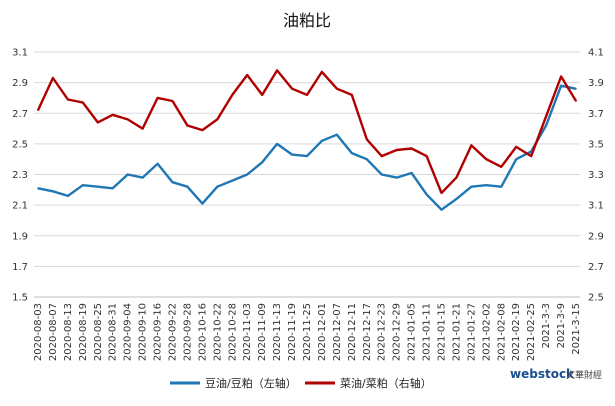 The image size is (615, 406). What do you see at coordinates (247, 332) in the screenshot?
I see `x-tick-label: 2020-11-03` at bounding box center [247, 332].